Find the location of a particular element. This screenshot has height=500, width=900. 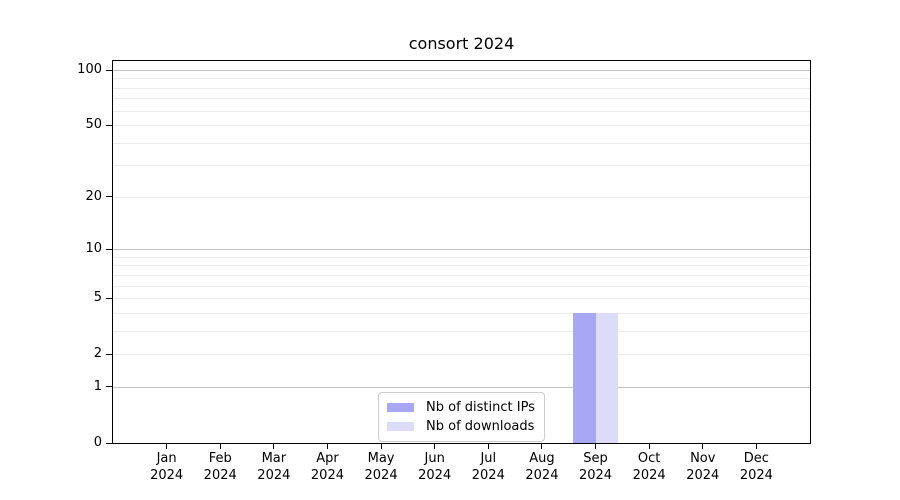

x-tick-label: Nov 2024 is located at coordinates (703, 467).